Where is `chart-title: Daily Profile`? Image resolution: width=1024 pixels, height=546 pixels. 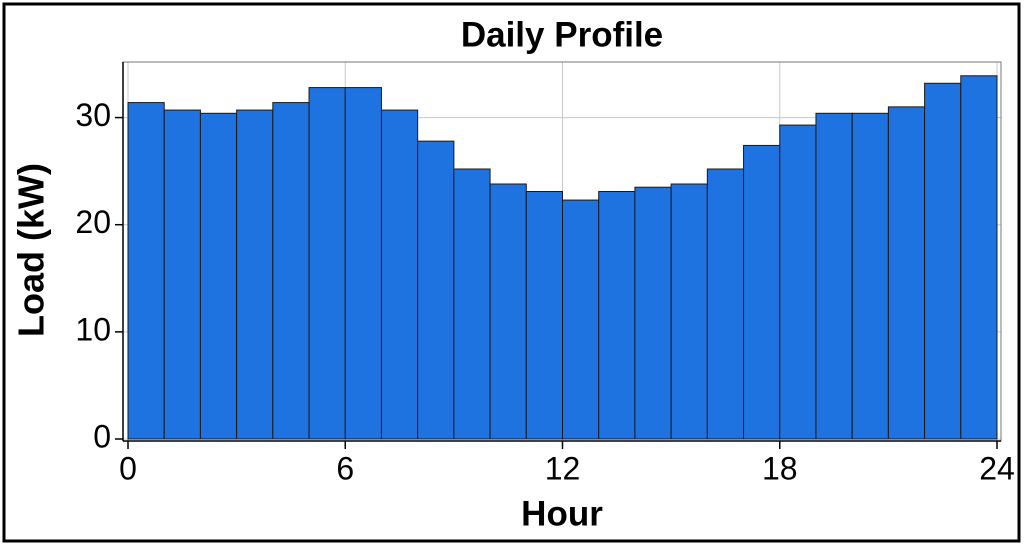
chart-title: Daily Profile is located at coordinates (562, 34).